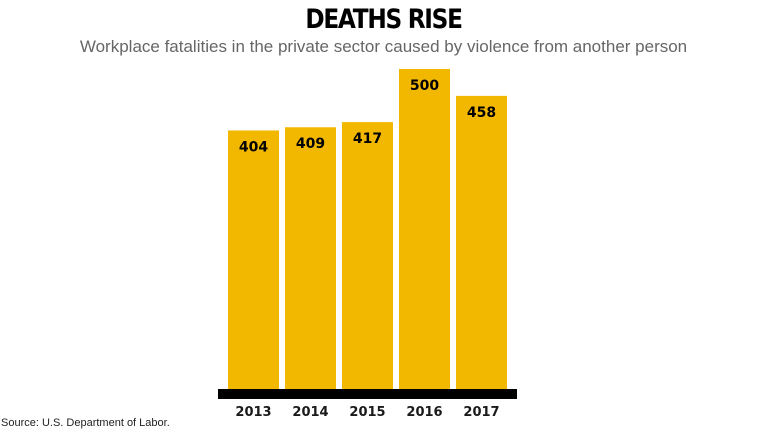 Image resolution: width=767 pixels, height=432 pixels. I want to click on data-label-2015: 417, so click(367, 139).